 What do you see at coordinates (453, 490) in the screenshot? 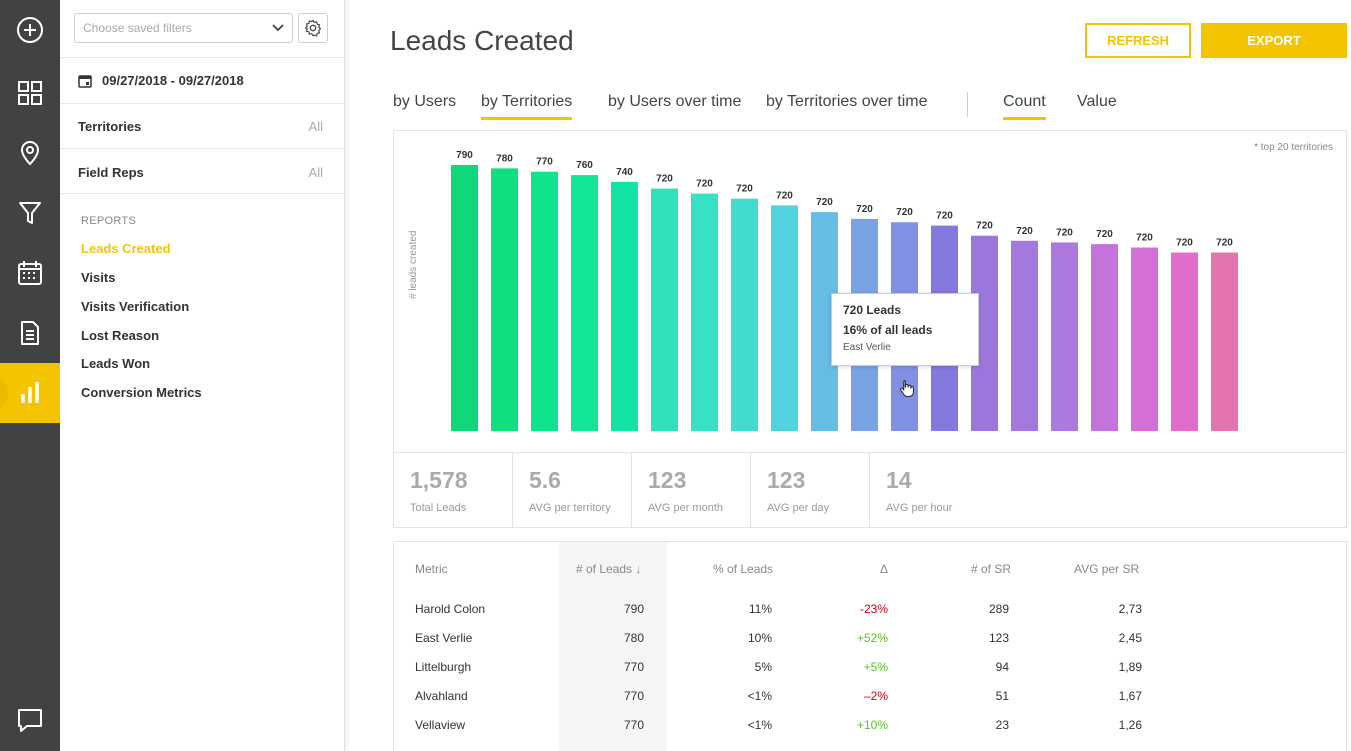
I see `stat-total-leads: 1,578 Total Leads` at bounding box center [453, 490].